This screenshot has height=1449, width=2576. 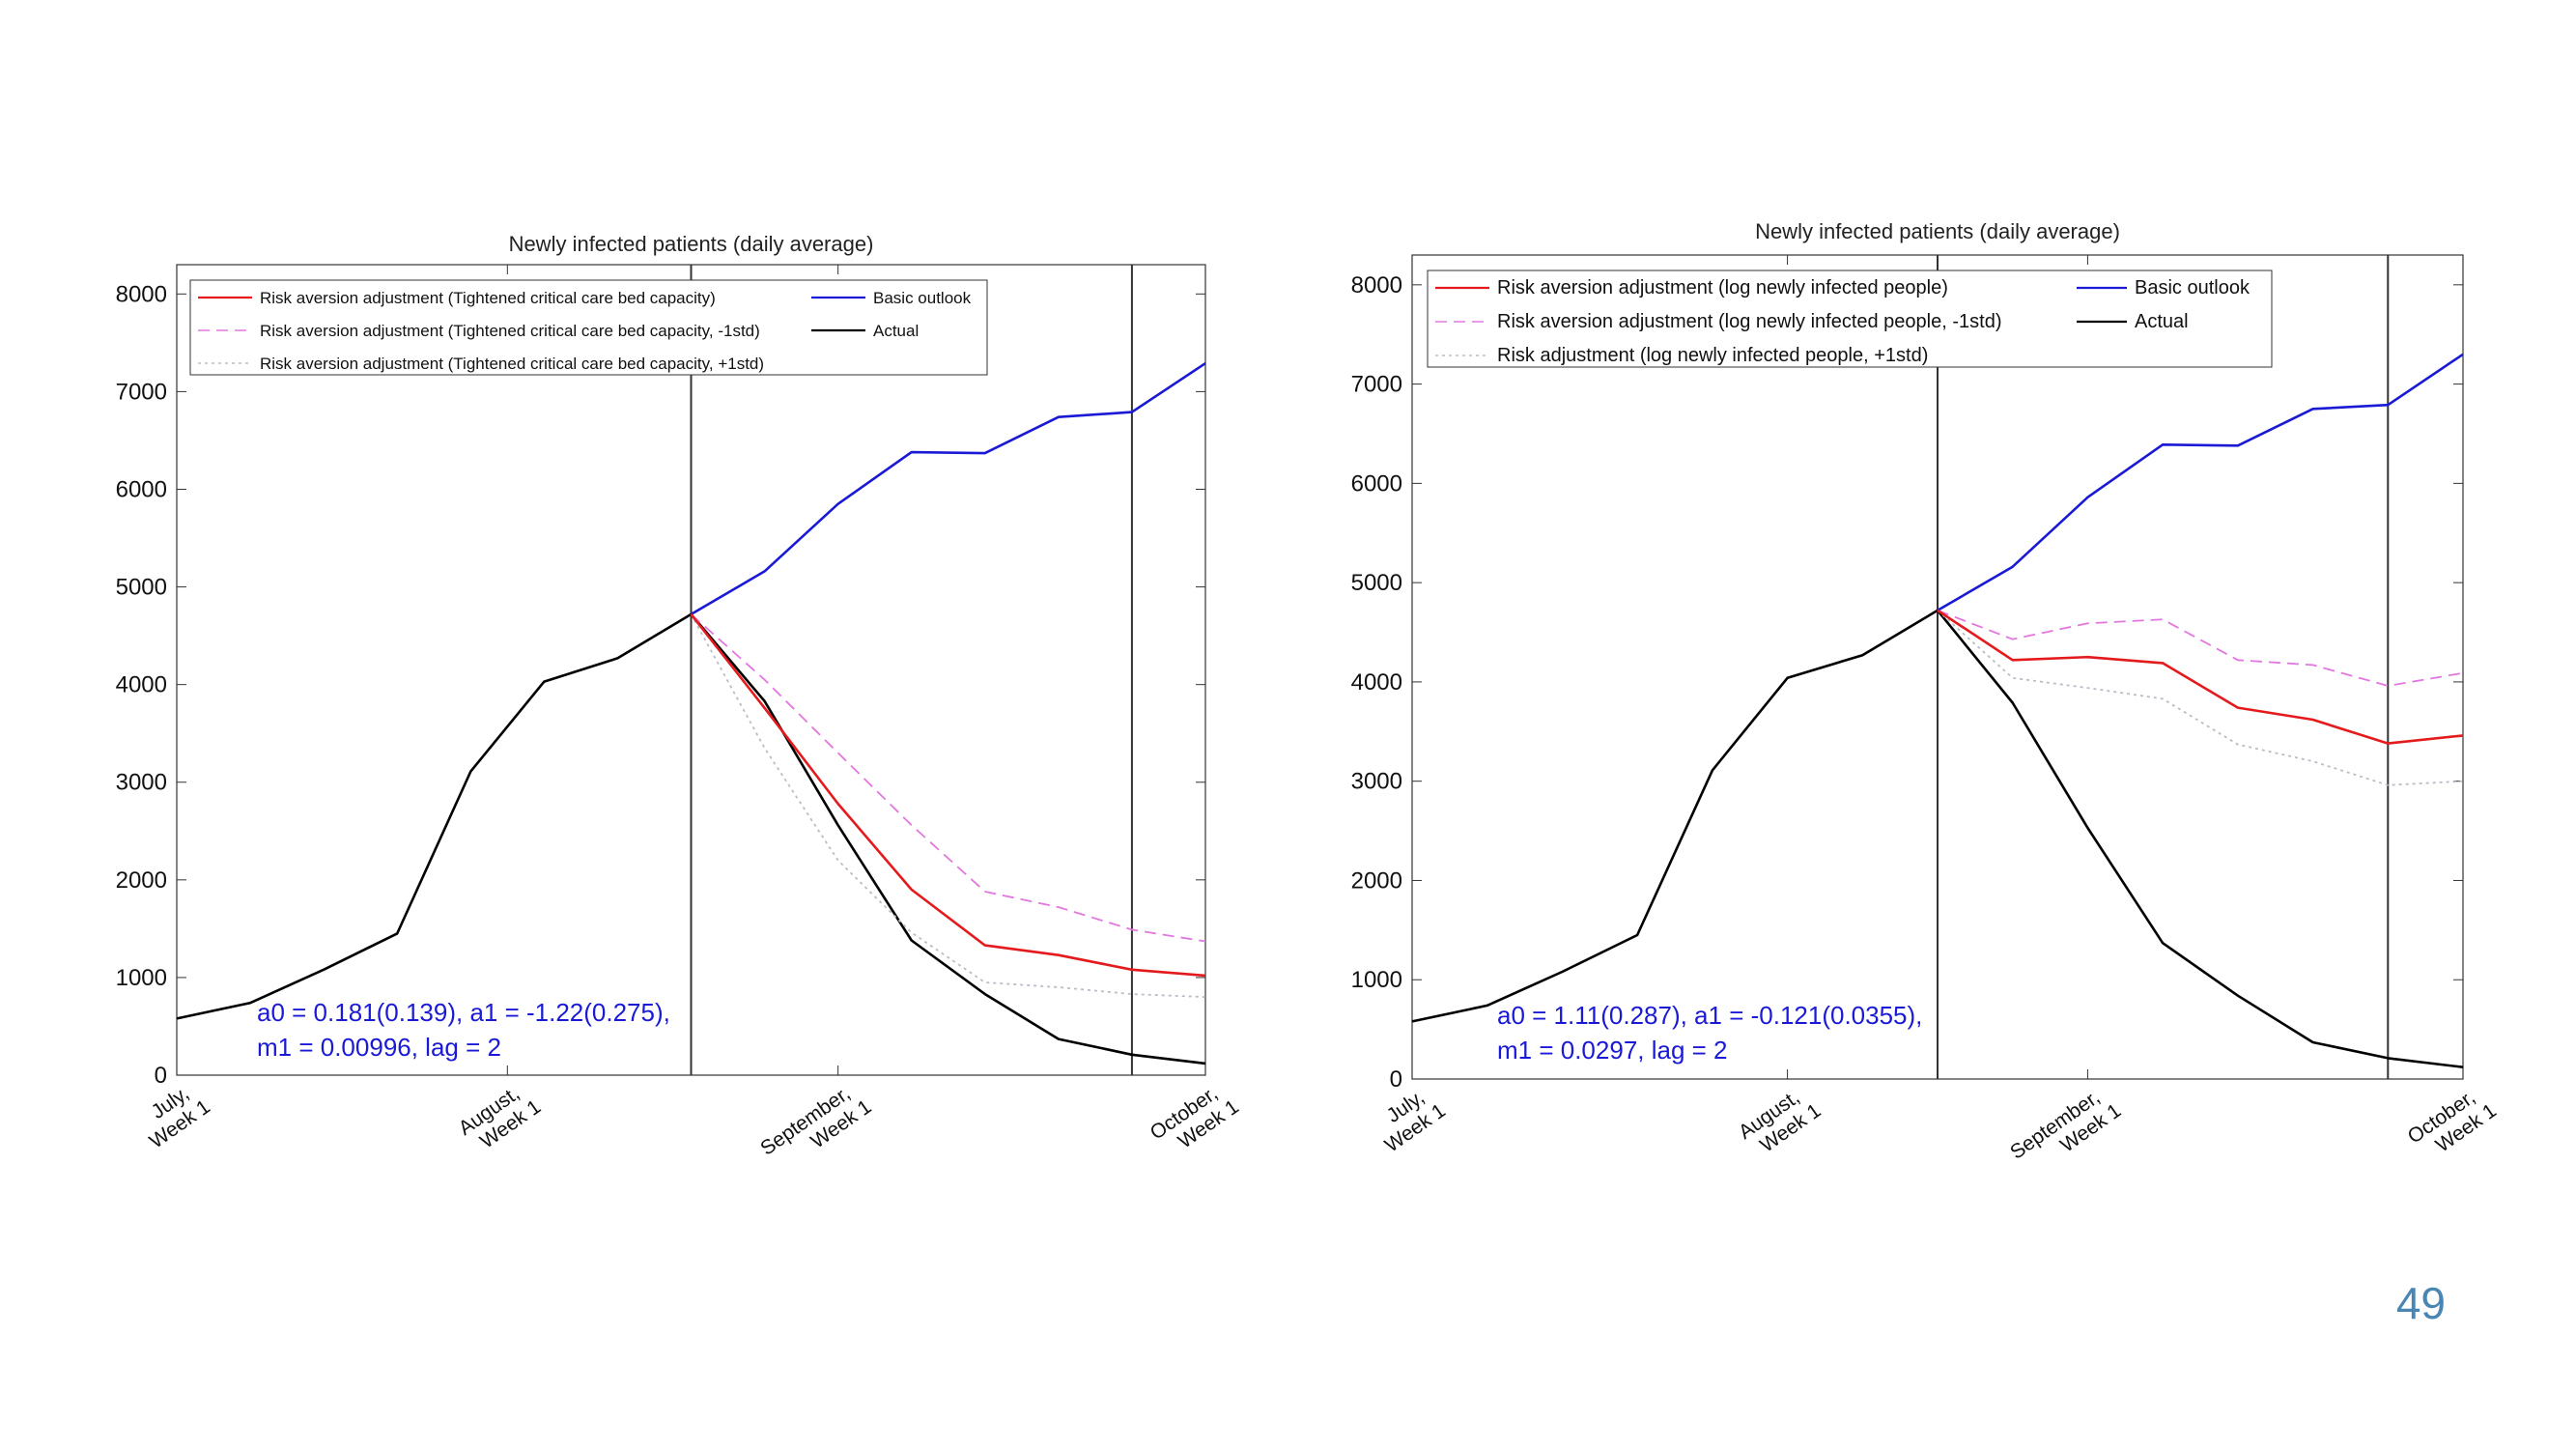 I want to click on annotation-line: a0 = 0.181(0.139), a1 = -1.22(0.275),, so click(x=463, y=1012).